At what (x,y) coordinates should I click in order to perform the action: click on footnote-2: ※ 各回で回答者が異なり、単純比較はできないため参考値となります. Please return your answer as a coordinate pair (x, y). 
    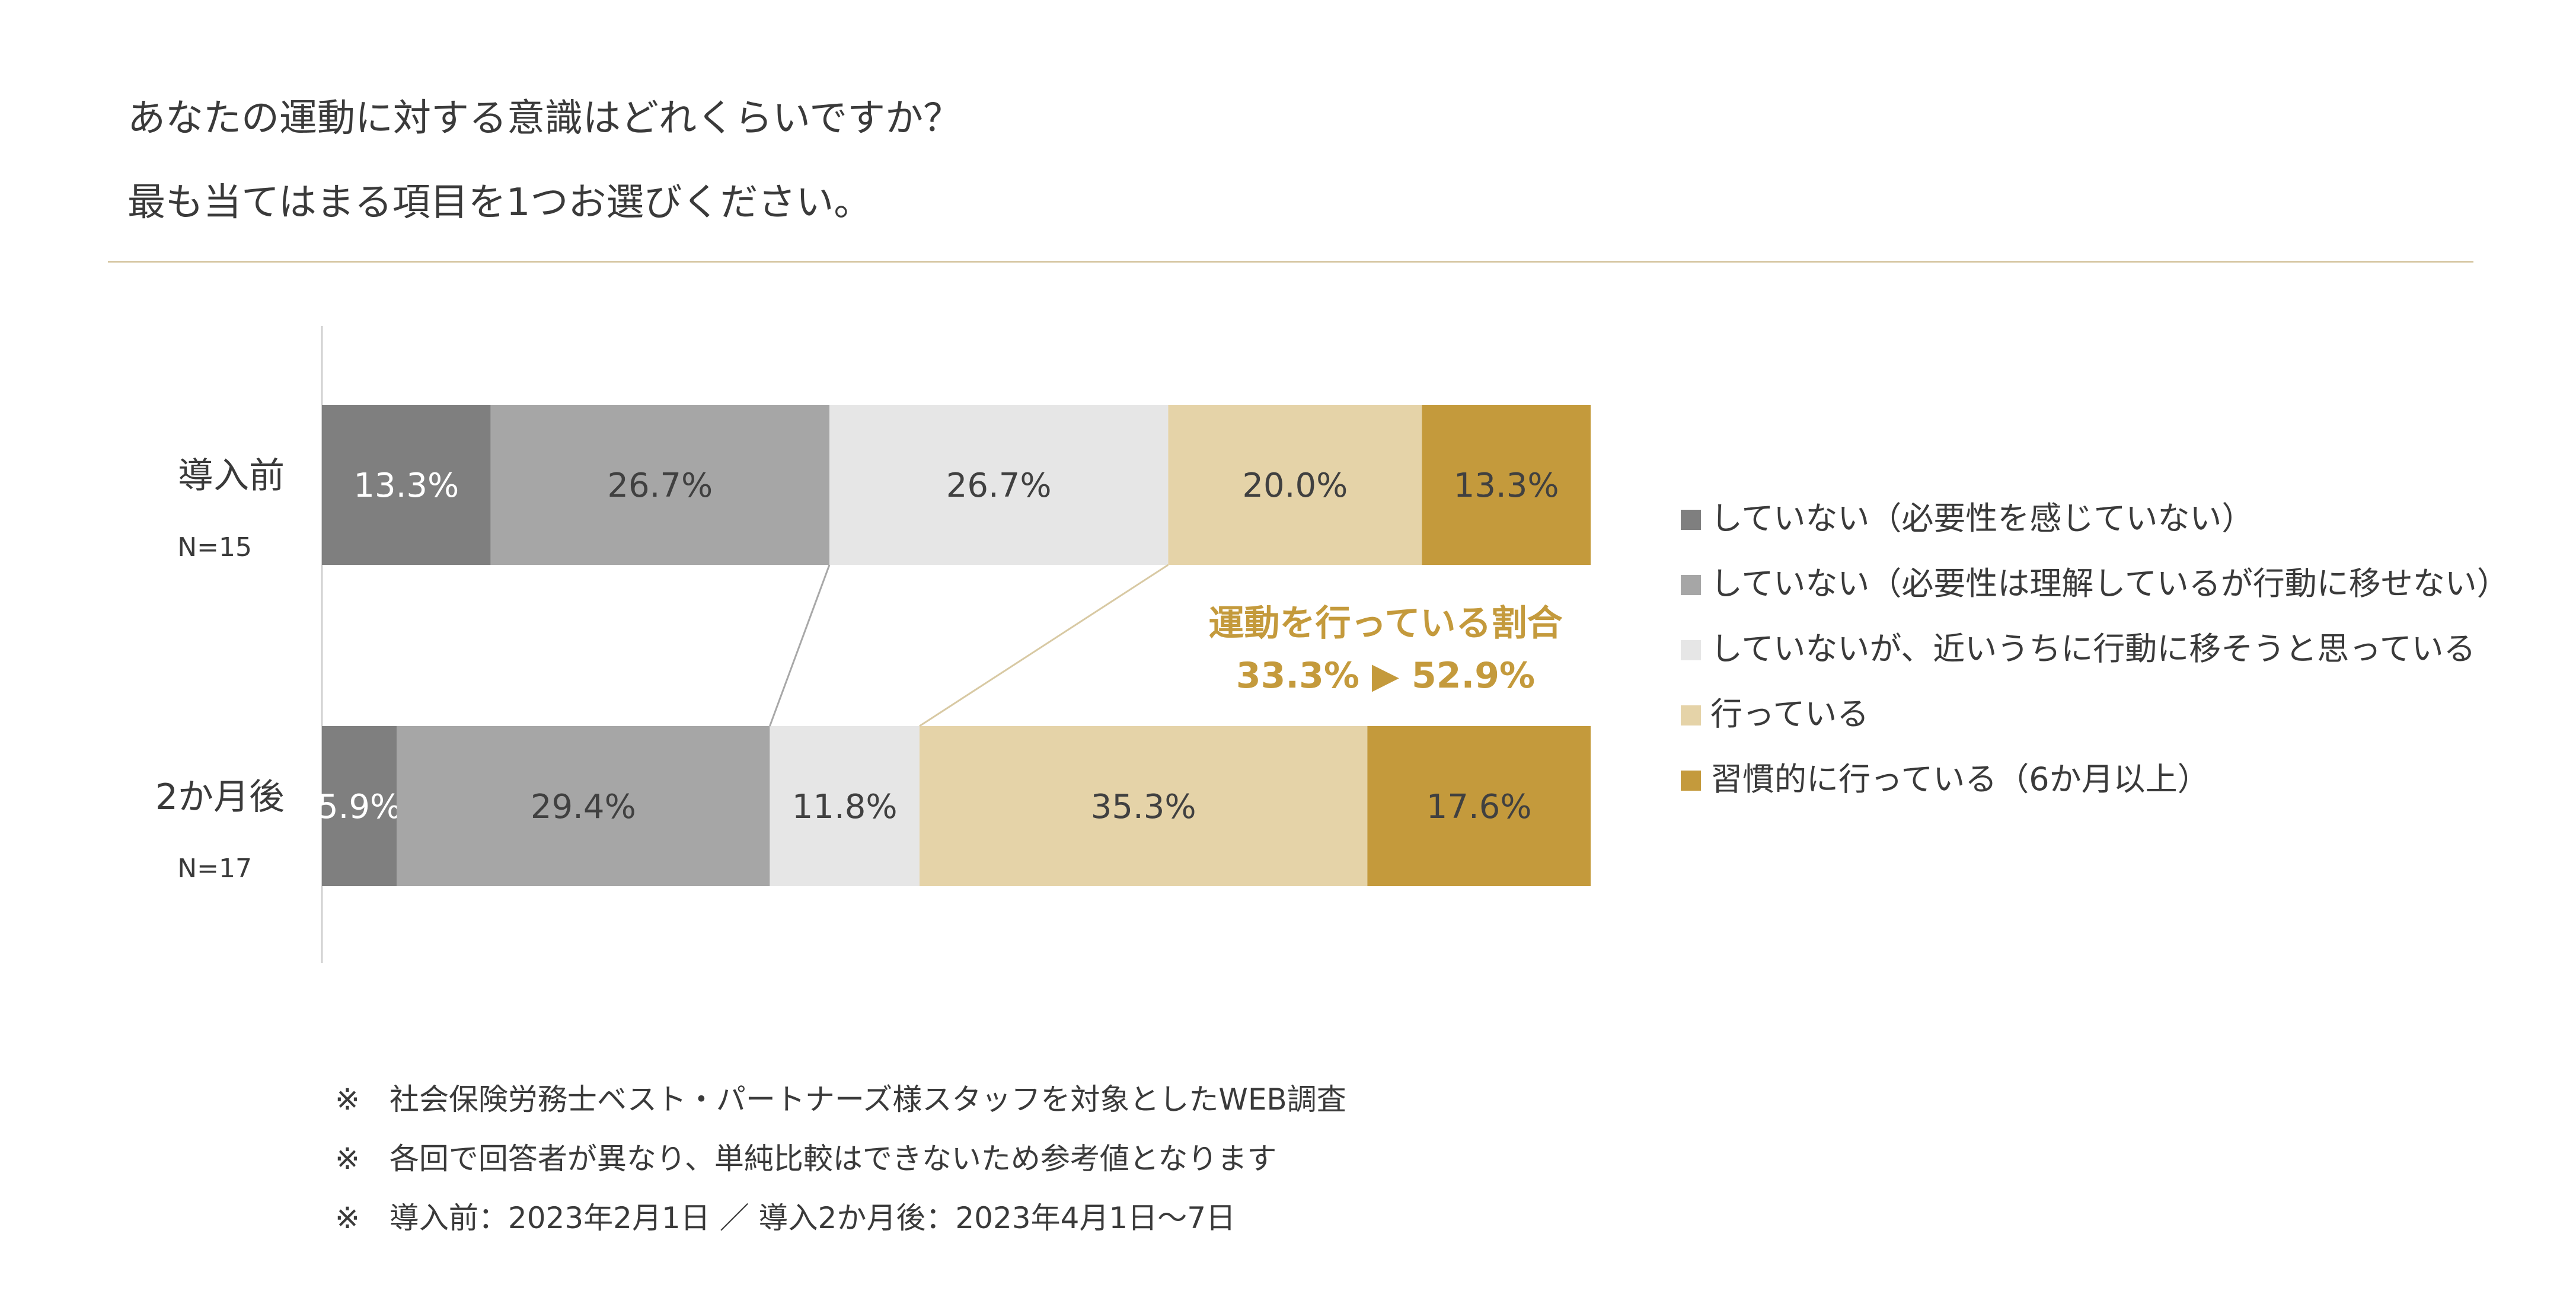
    Looking at the image, I should click on (806, 1159).